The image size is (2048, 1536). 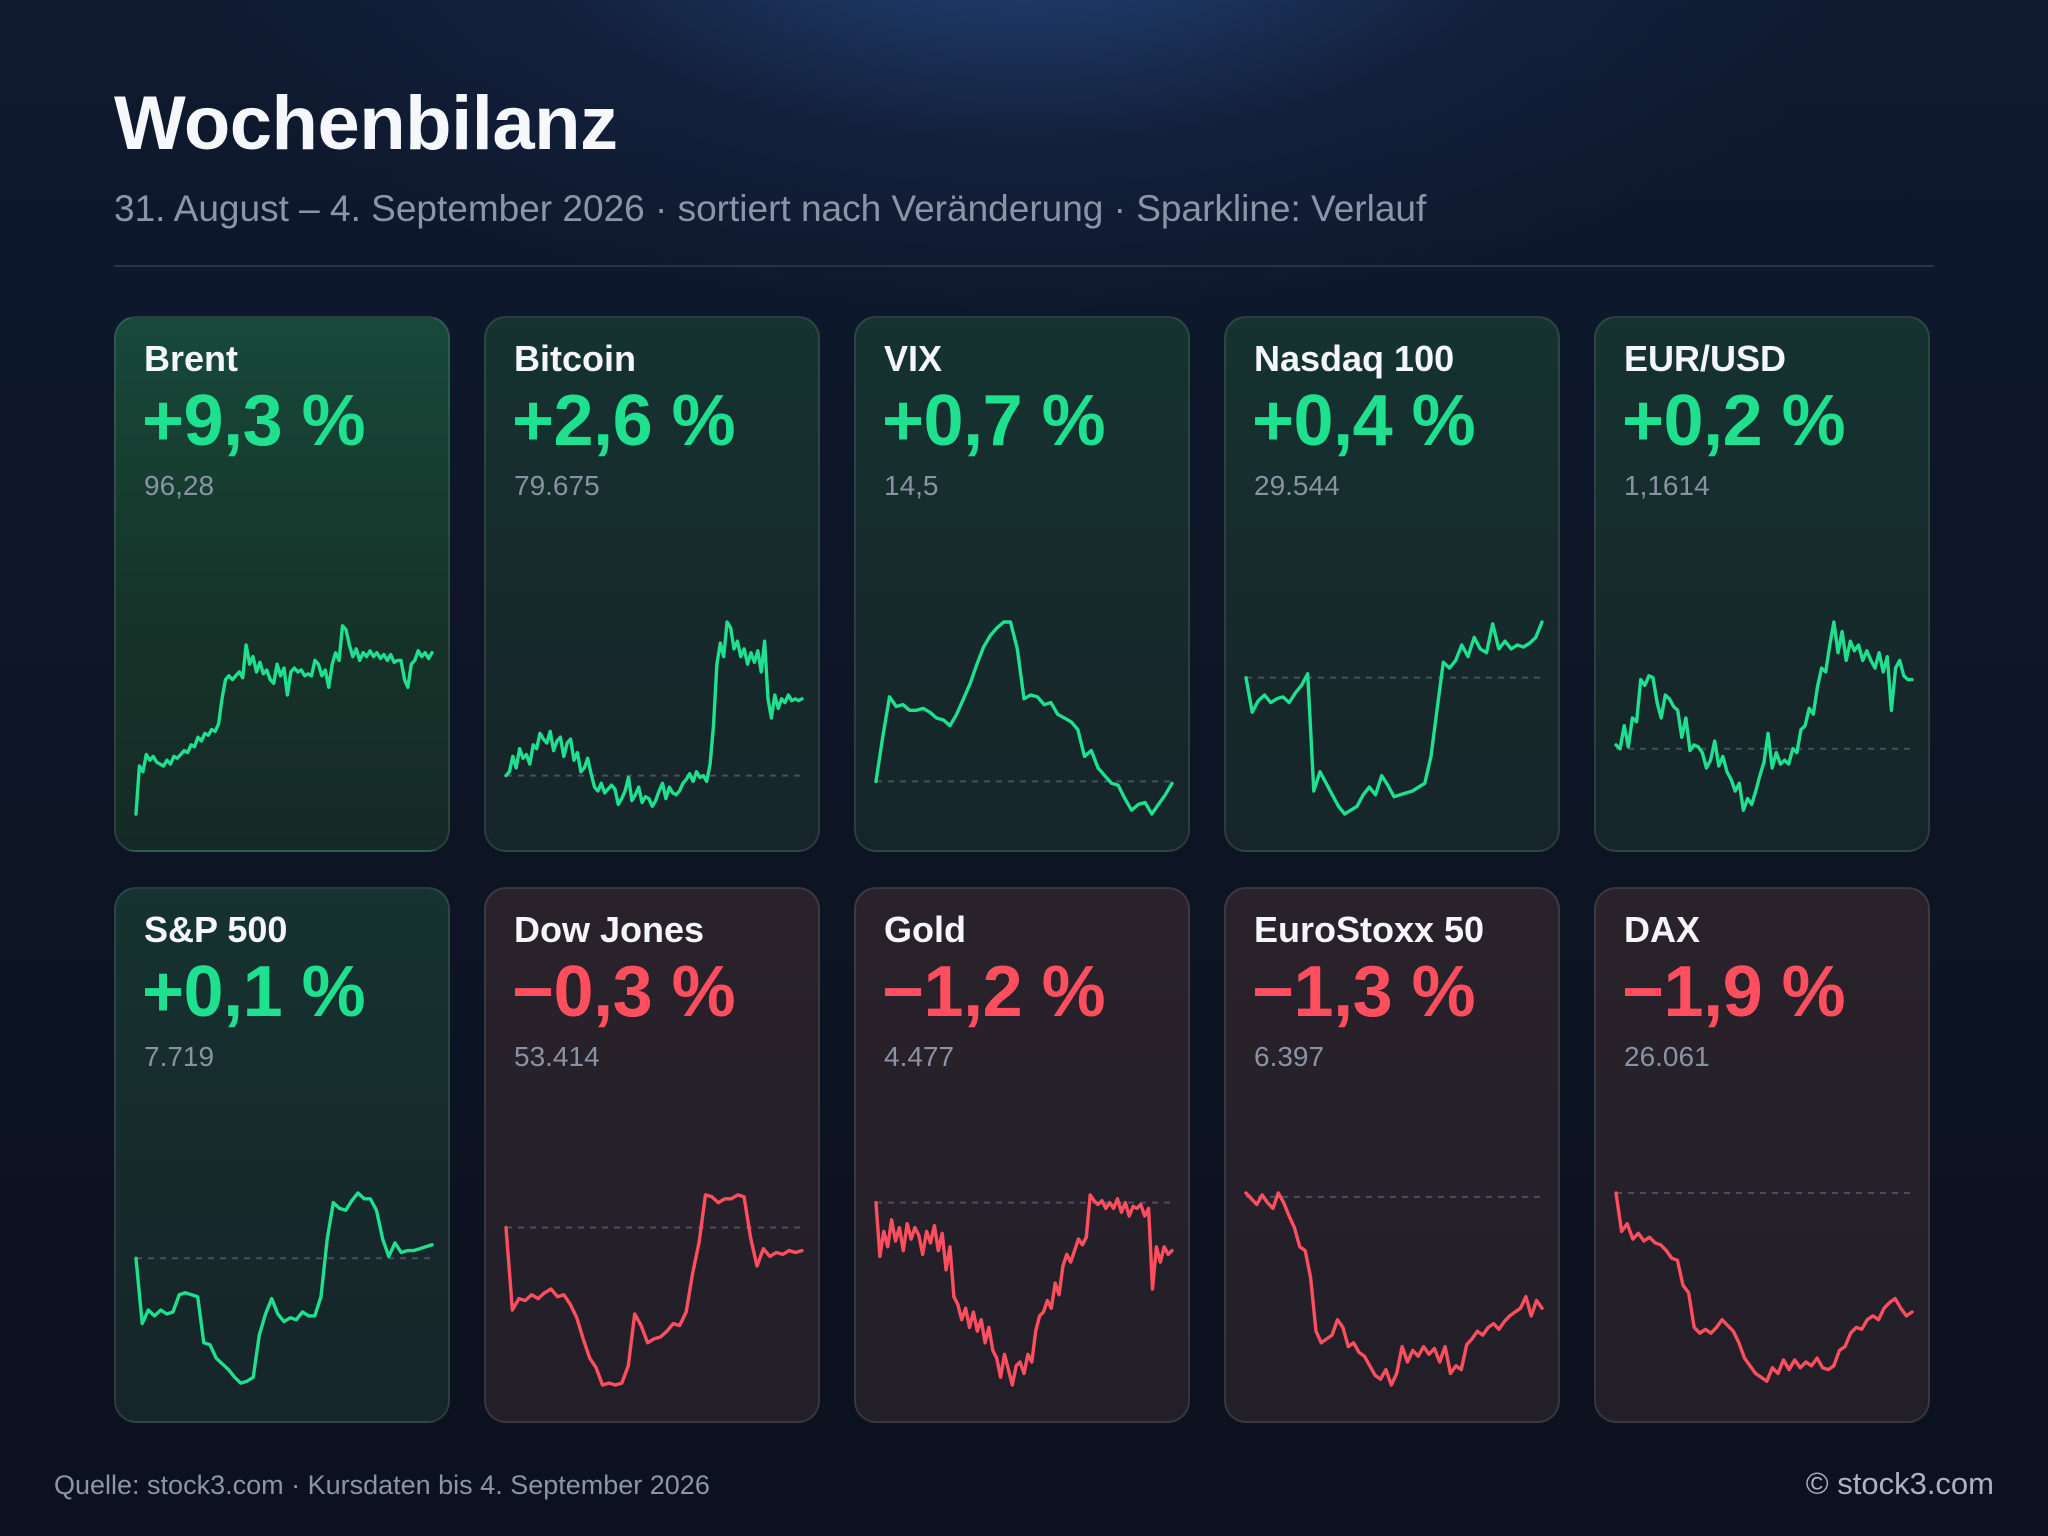 What do you see at coordinates (994, 992) in the screenshot?
I see `market-change: −1,2 %` at bounding box center [994, 992].